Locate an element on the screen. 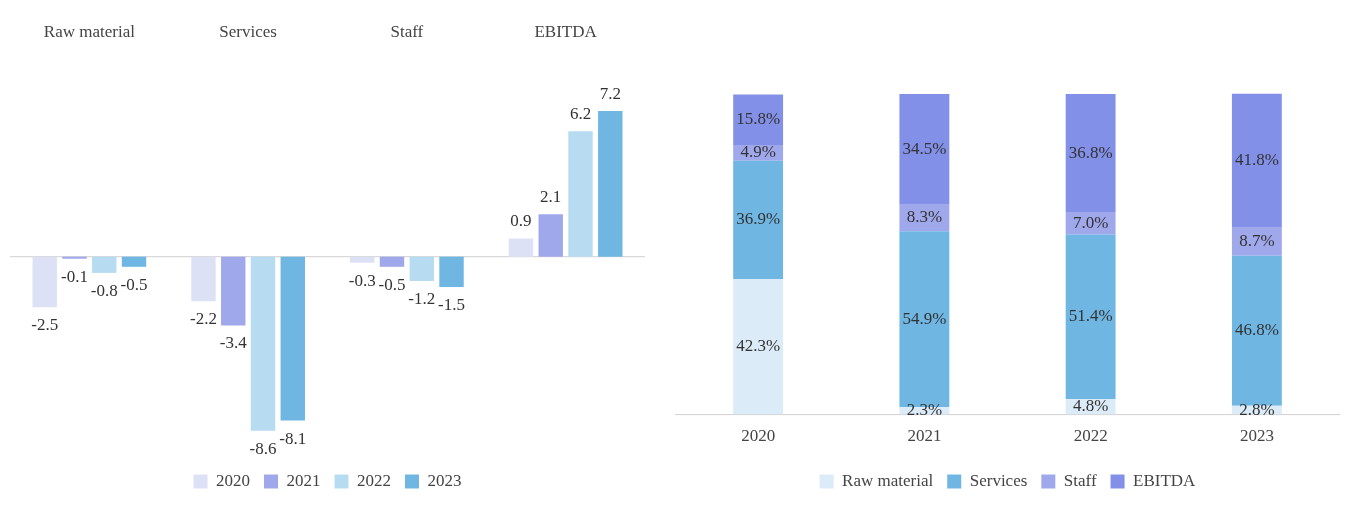  legend-label: EBITDA is located at coordinates (1165, 480).